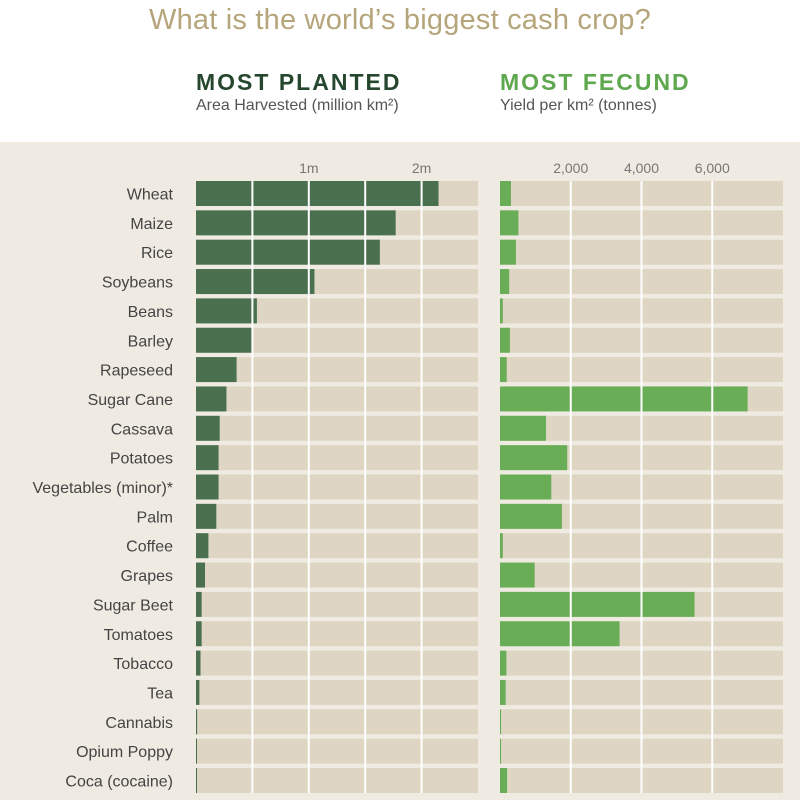 The image size is (800, 800). What do you see at coordinates (297, 105) in the screenshot?
I see `planted-subtitle: Area Harvested (million km²)` at bounding box center [297, 105].